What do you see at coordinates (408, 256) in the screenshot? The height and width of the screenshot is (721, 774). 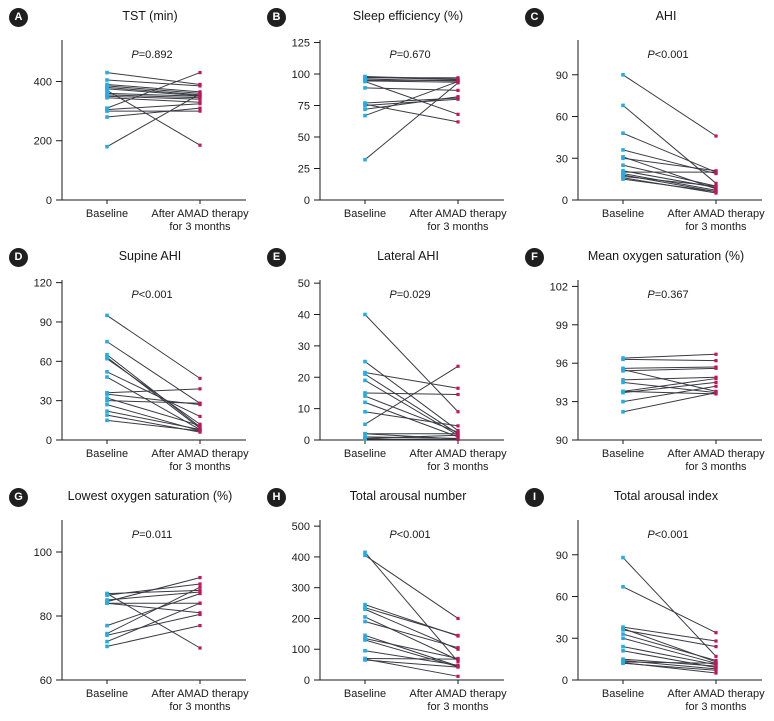 I see `panel-title: Lateral AHI` at bounding box center [408, 256].